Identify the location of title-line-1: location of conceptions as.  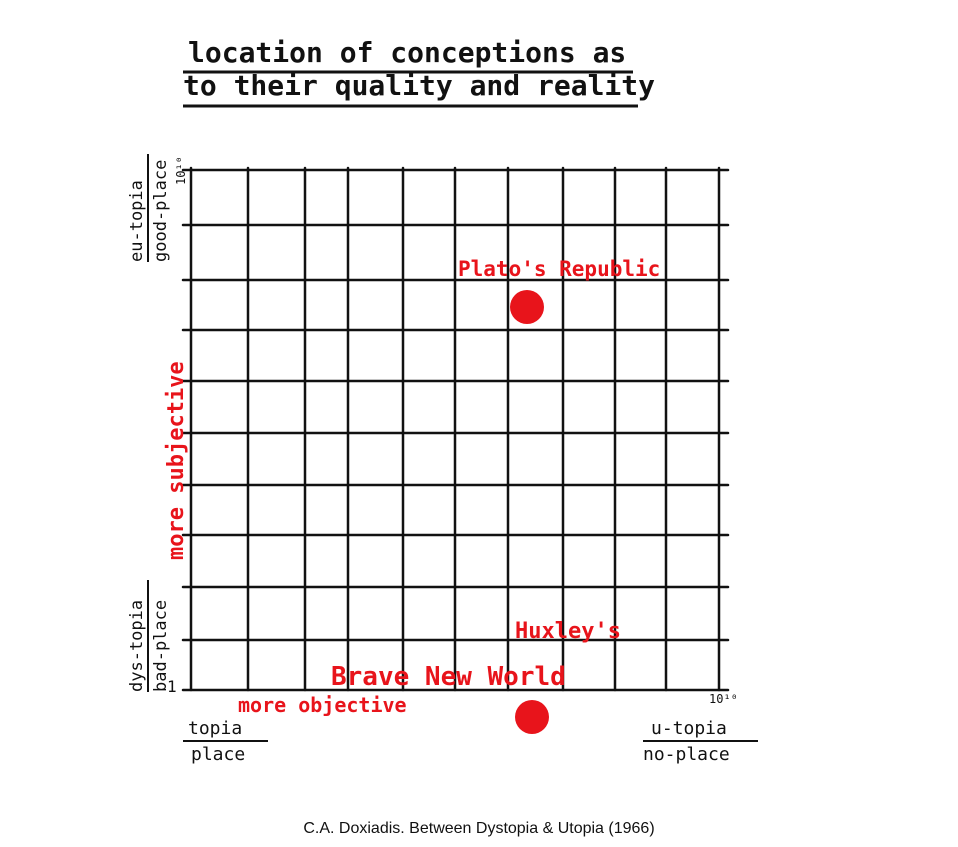
(407, 52).